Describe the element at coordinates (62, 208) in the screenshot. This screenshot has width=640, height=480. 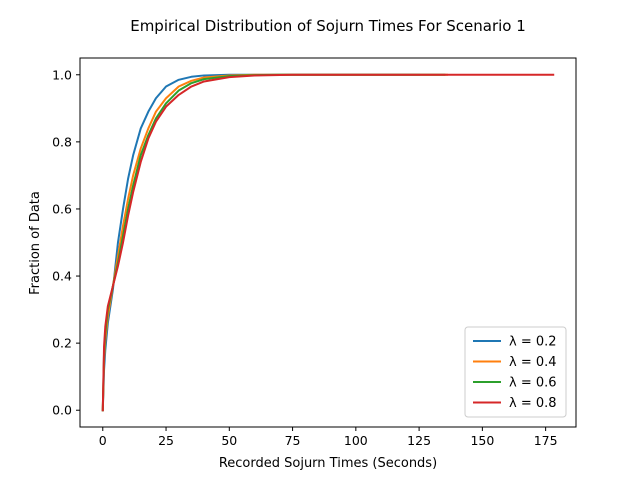
I see `y-tick-label: 0.6` at that location.